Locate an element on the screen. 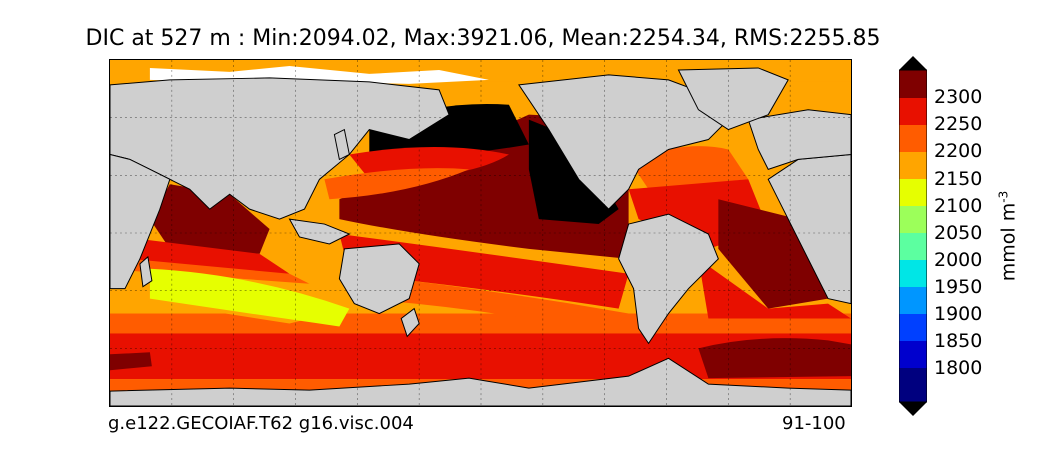 The height and width of the screenshot is (464, 1050). madagascar-land is located at coordinates (146, 271).